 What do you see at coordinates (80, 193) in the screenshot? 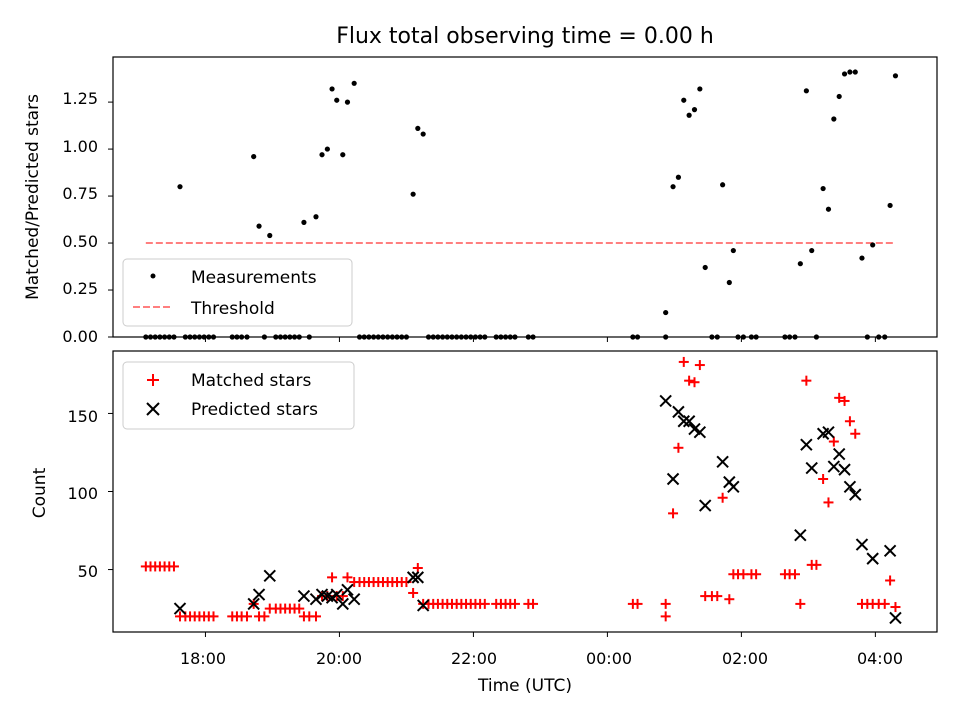
I see `top-y-tick-label: 0.75` at bounding box center [80, 193].